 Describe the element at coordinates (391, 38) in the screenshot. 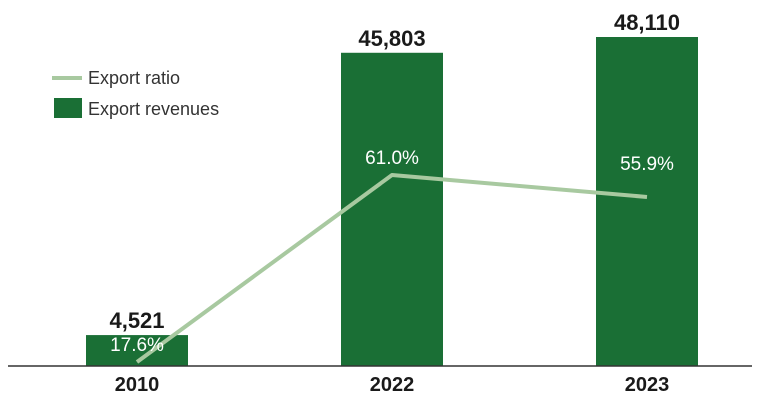

I see `bar-value-label-2022: 45,803` at that location.